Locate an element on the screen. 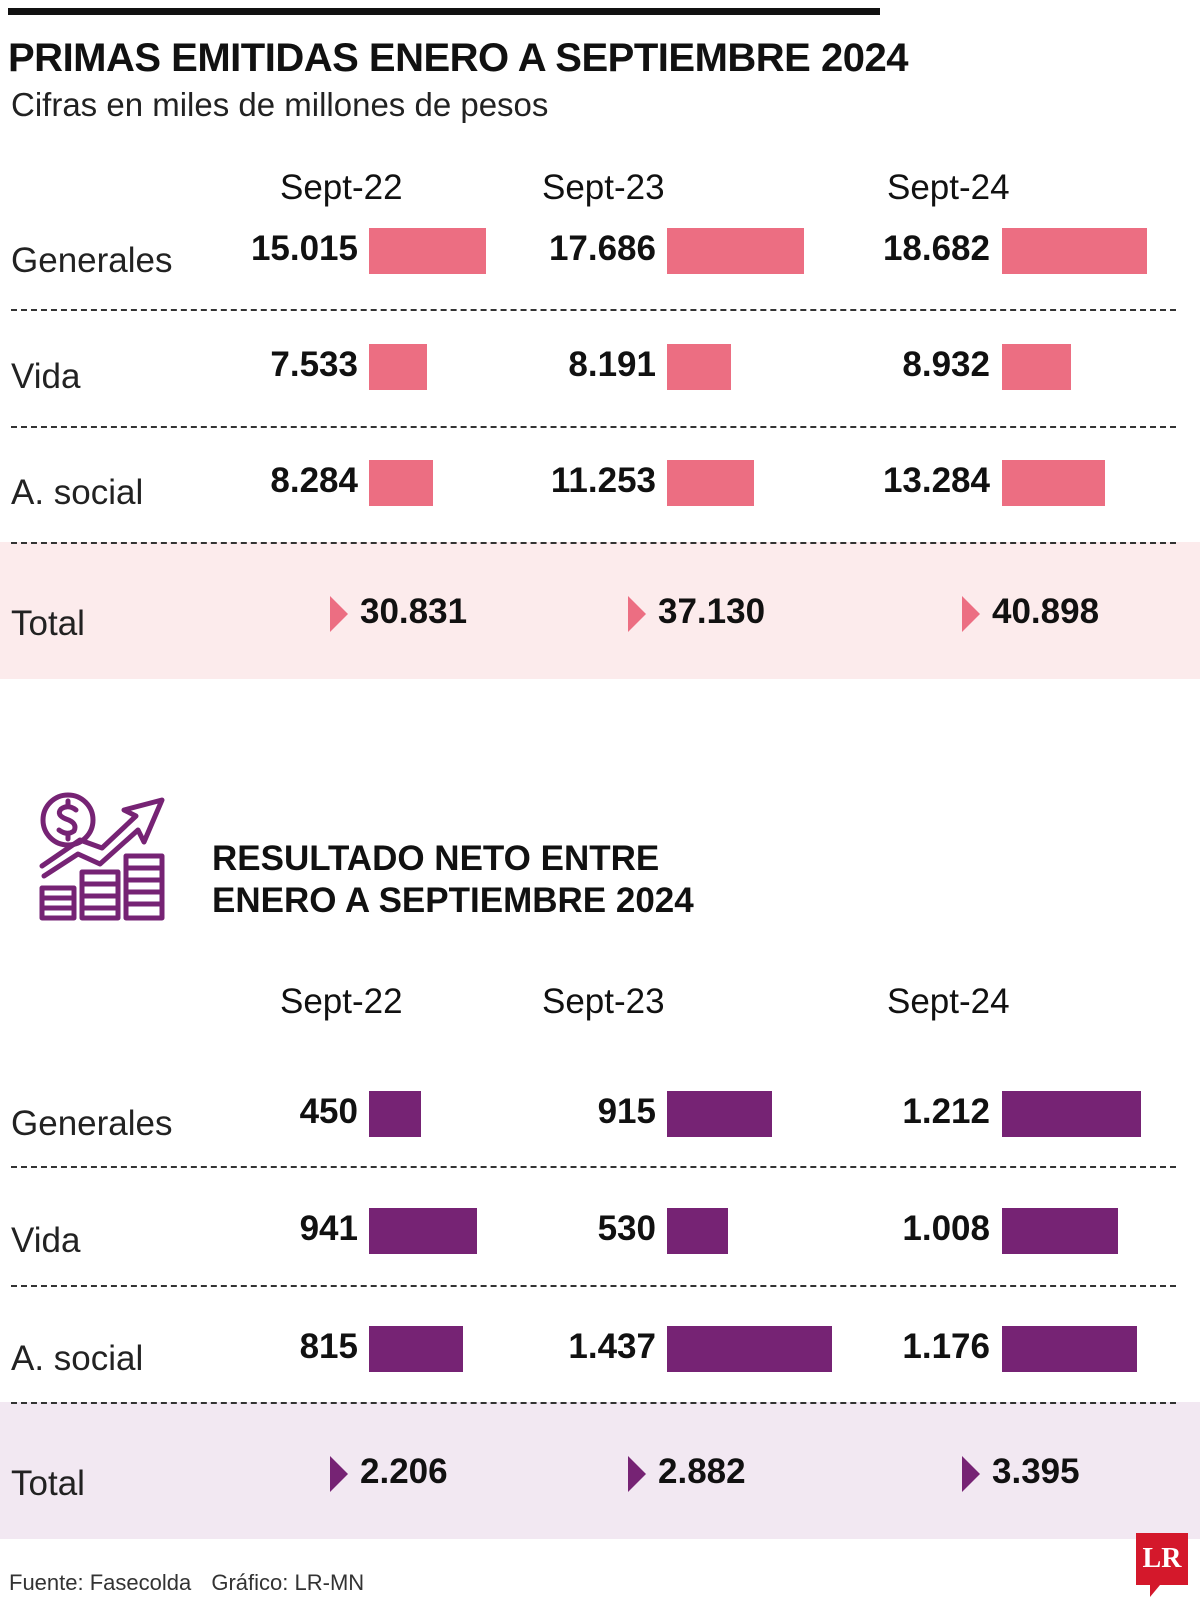  data-label: 8.284 is located at coordinates (314, 480).